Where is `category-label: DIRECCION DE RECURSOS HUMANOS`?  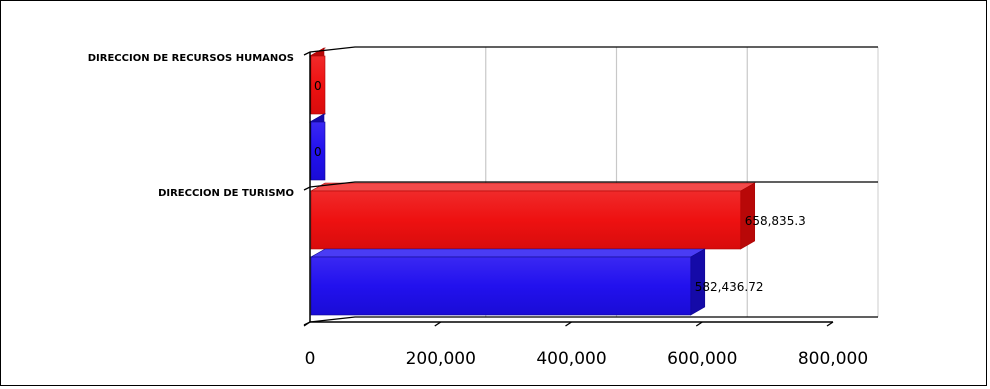
category-label: DIRECCION DE RECURSOS HUMANOS is located at coordinates (191, 58).